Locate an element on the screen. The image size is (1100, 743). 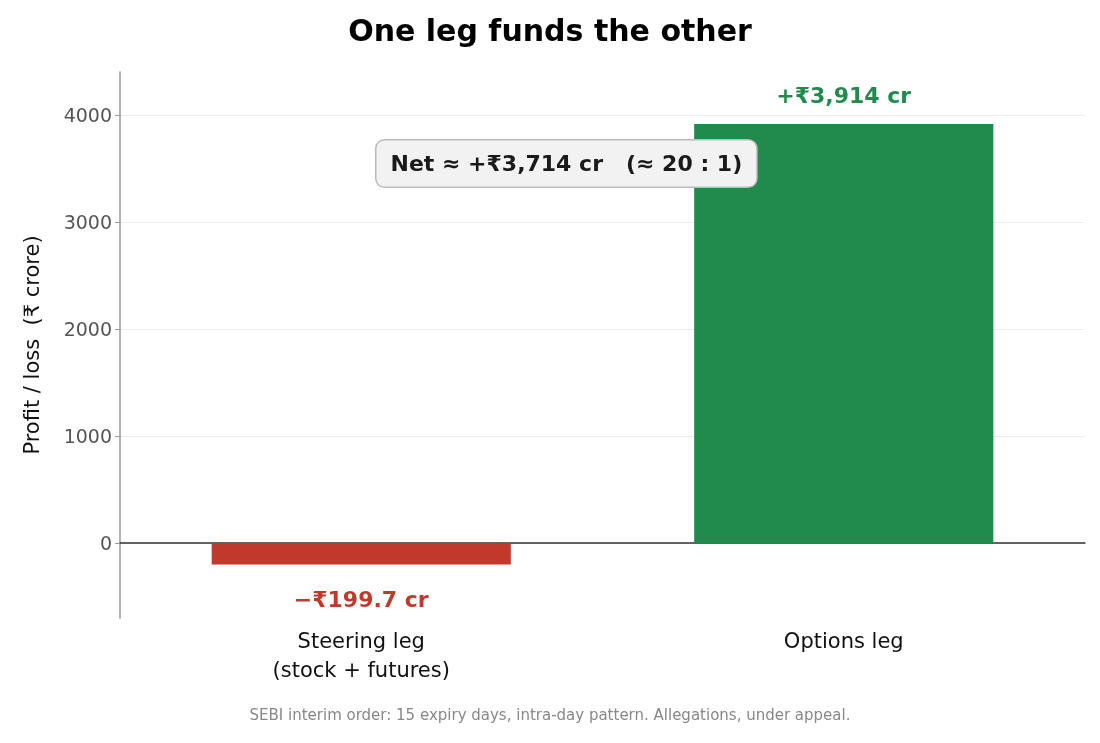
data-label: +₹3,914 cr is located at coordinates (844, 95).